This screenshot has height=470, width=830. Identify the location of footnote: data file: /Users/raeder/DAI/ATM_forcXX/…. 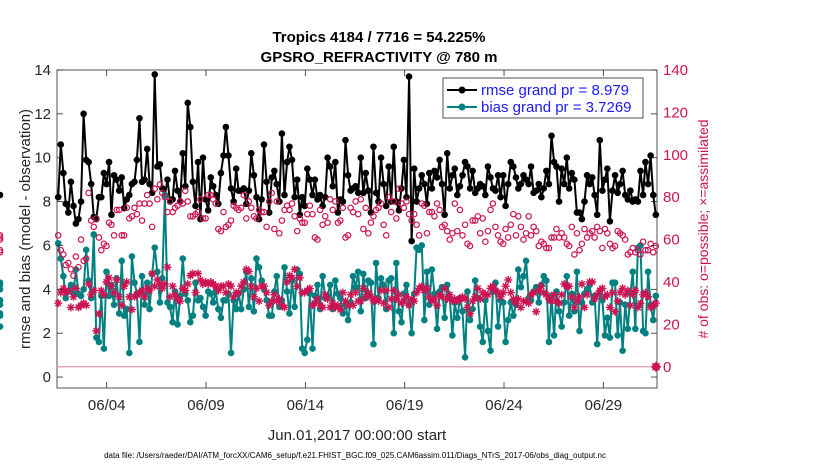
(355, 455).